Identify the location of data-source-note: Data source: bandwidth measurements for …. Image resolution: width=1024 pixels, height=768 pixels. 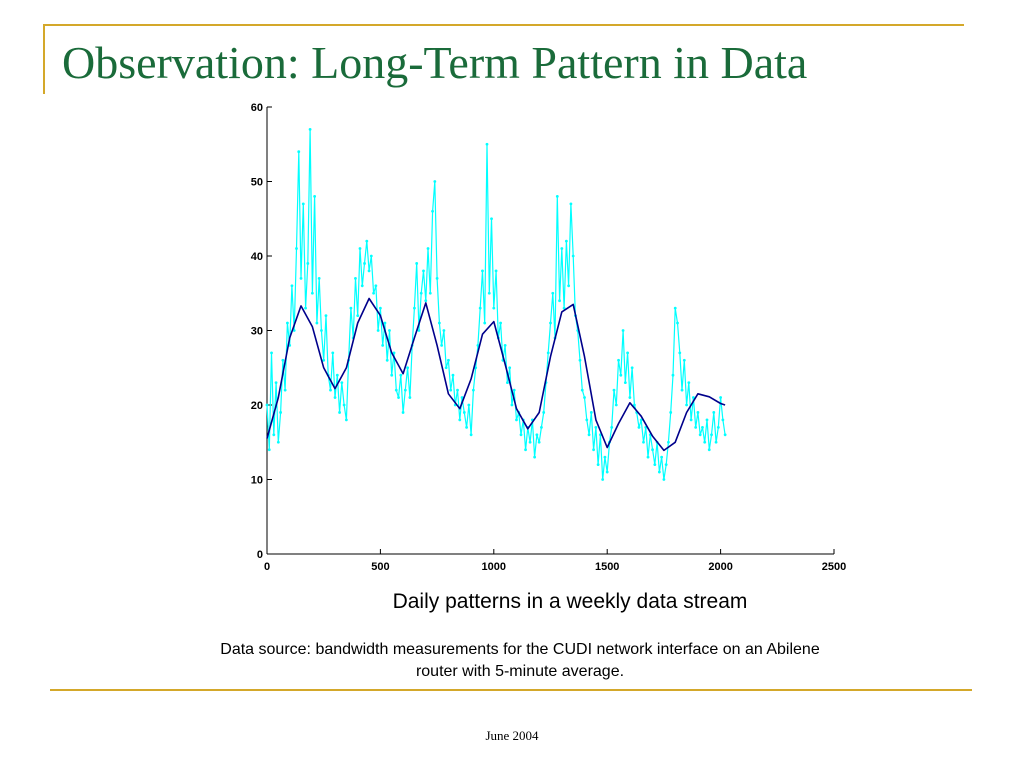
(520, 661).